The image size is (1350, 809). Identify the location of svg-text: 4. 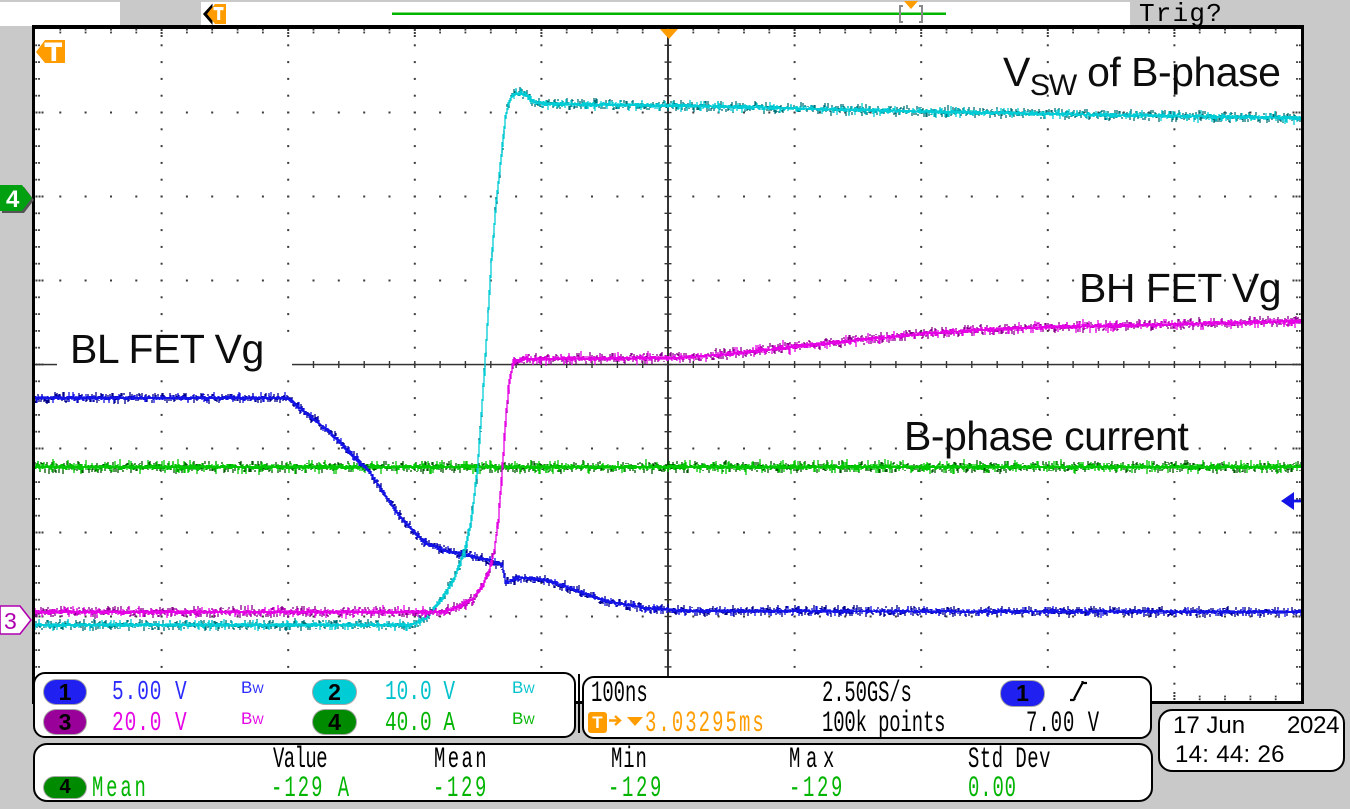
(13, 199).